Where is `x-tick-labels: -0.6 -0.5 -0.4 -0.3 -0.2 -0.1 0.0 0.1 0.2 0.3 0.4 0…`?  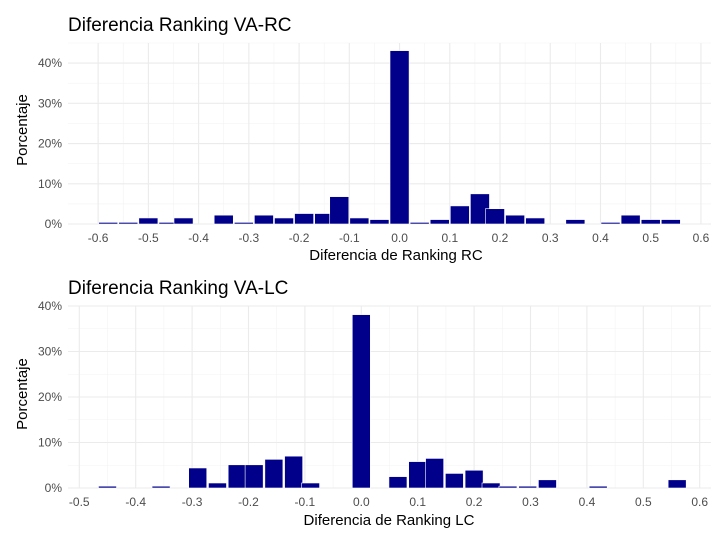 x-tick-labels: -0.6 -0.5 -0.4 -0.3 -0.2 -0.1 0.0 0.1 0.2 0.3 0.4 0… is located at coordinates (399, 238).